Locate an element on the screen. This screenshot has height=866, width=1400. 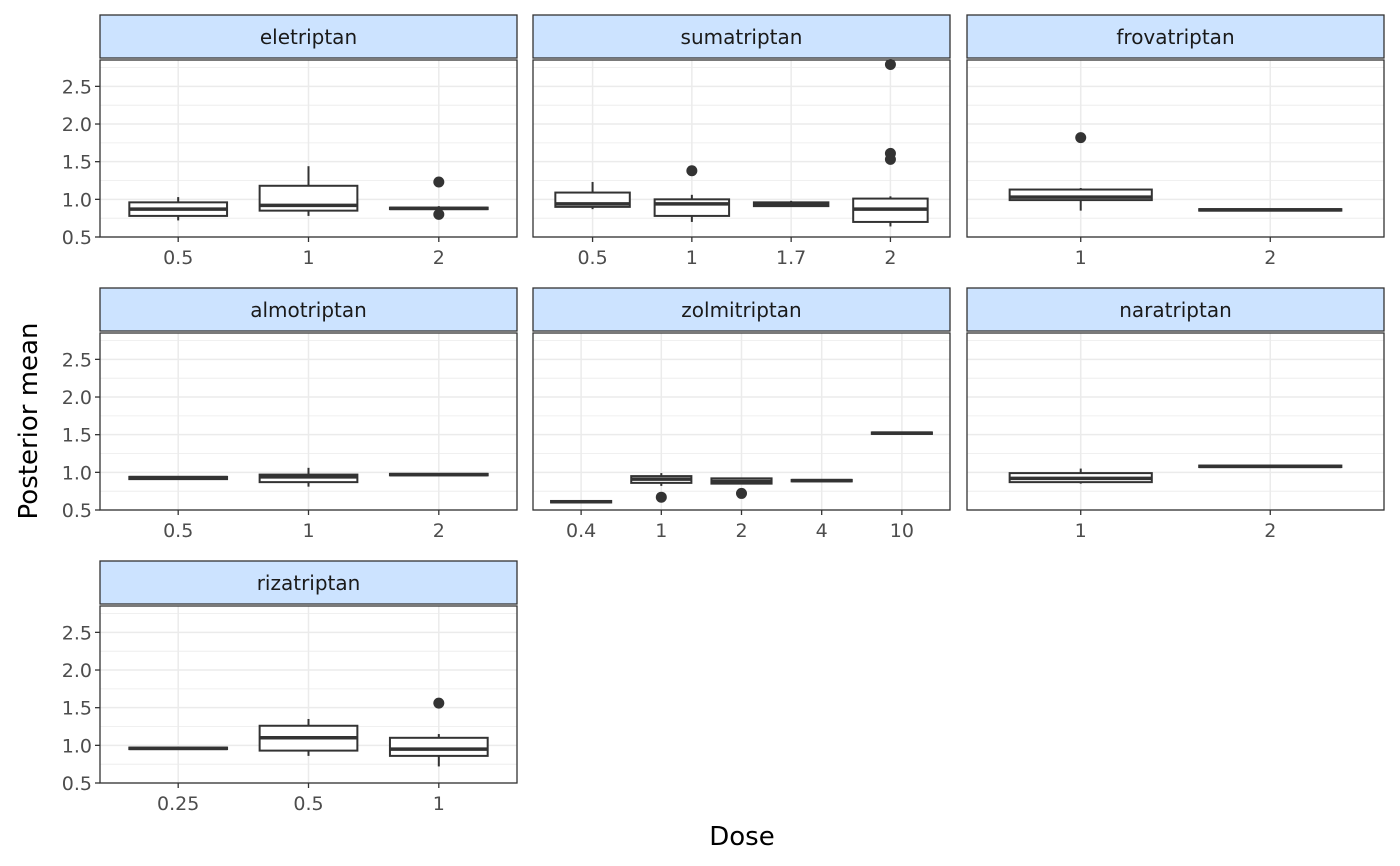
facet-strip-label: zolmitriptan is located at coordinates (741, 310).